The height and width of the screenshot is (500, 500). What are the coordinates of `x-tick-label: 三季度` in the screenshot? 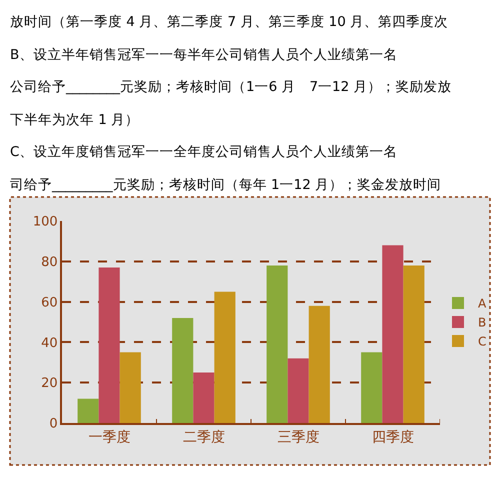 It's located at (298, 438).